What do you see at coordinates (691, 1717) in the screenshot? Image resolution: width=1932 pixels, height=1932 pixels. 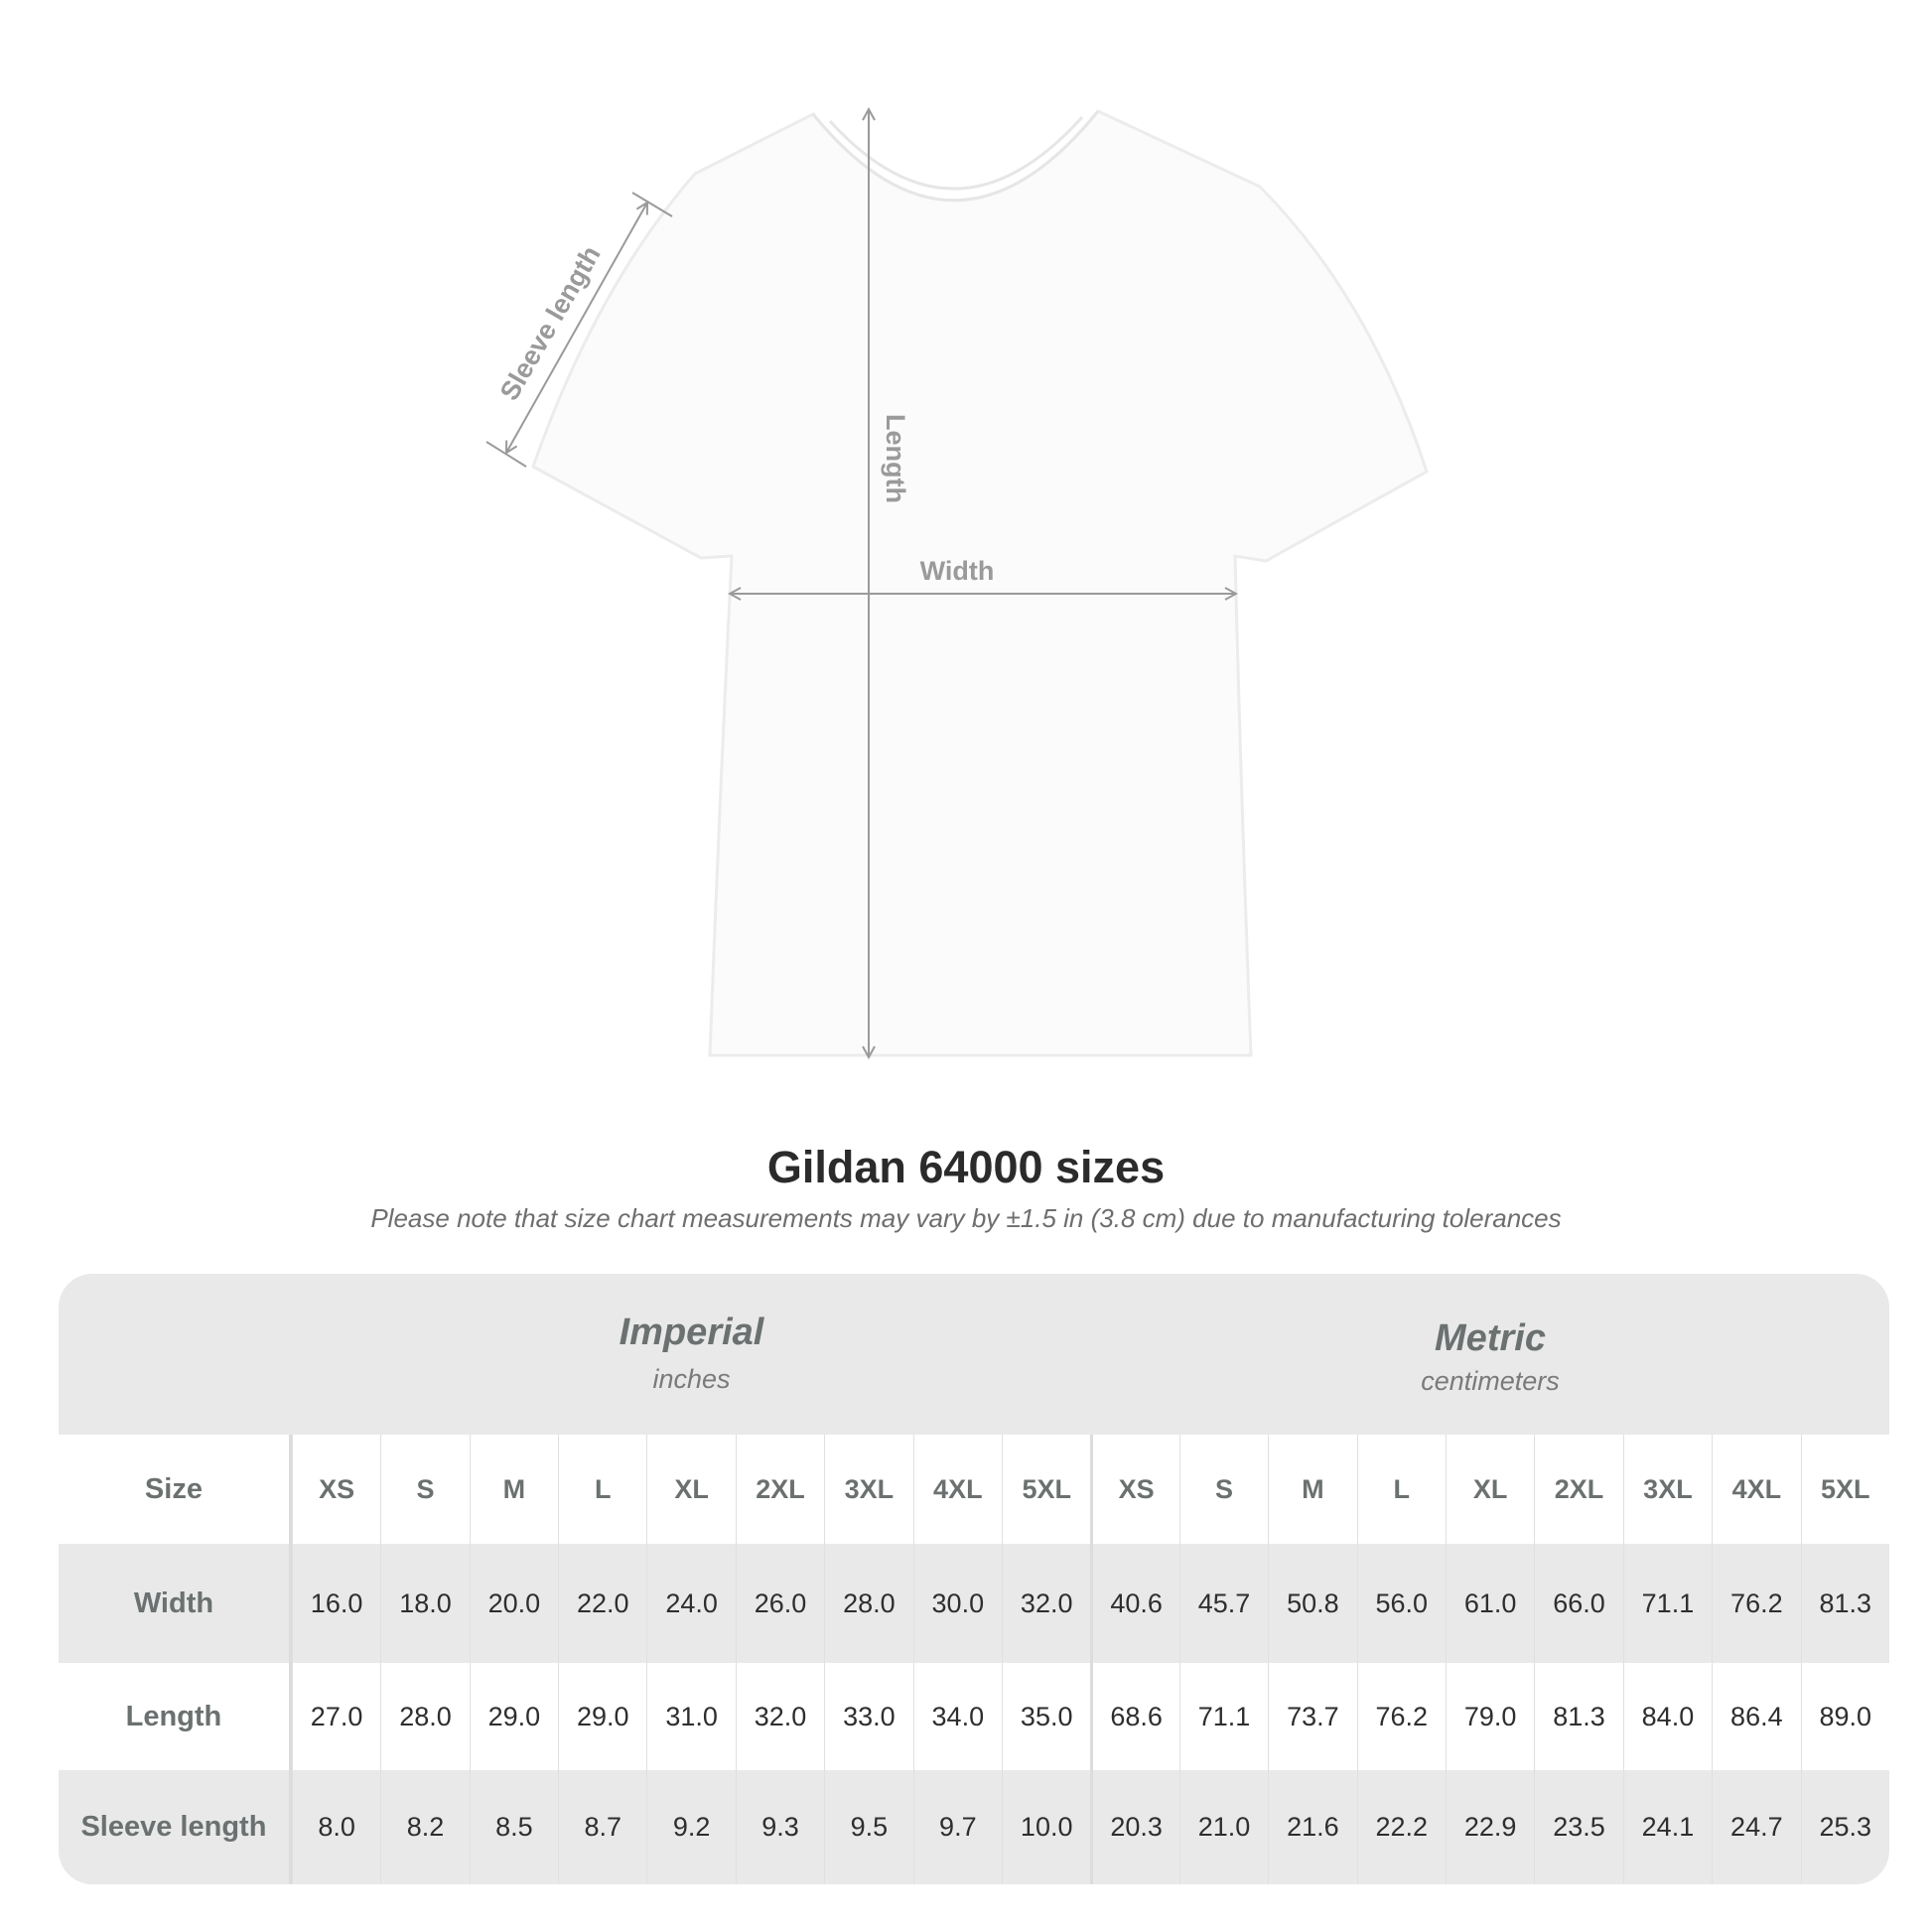 I see `table-cell-imperial: 31.0` at bounding box center [691, 1717].